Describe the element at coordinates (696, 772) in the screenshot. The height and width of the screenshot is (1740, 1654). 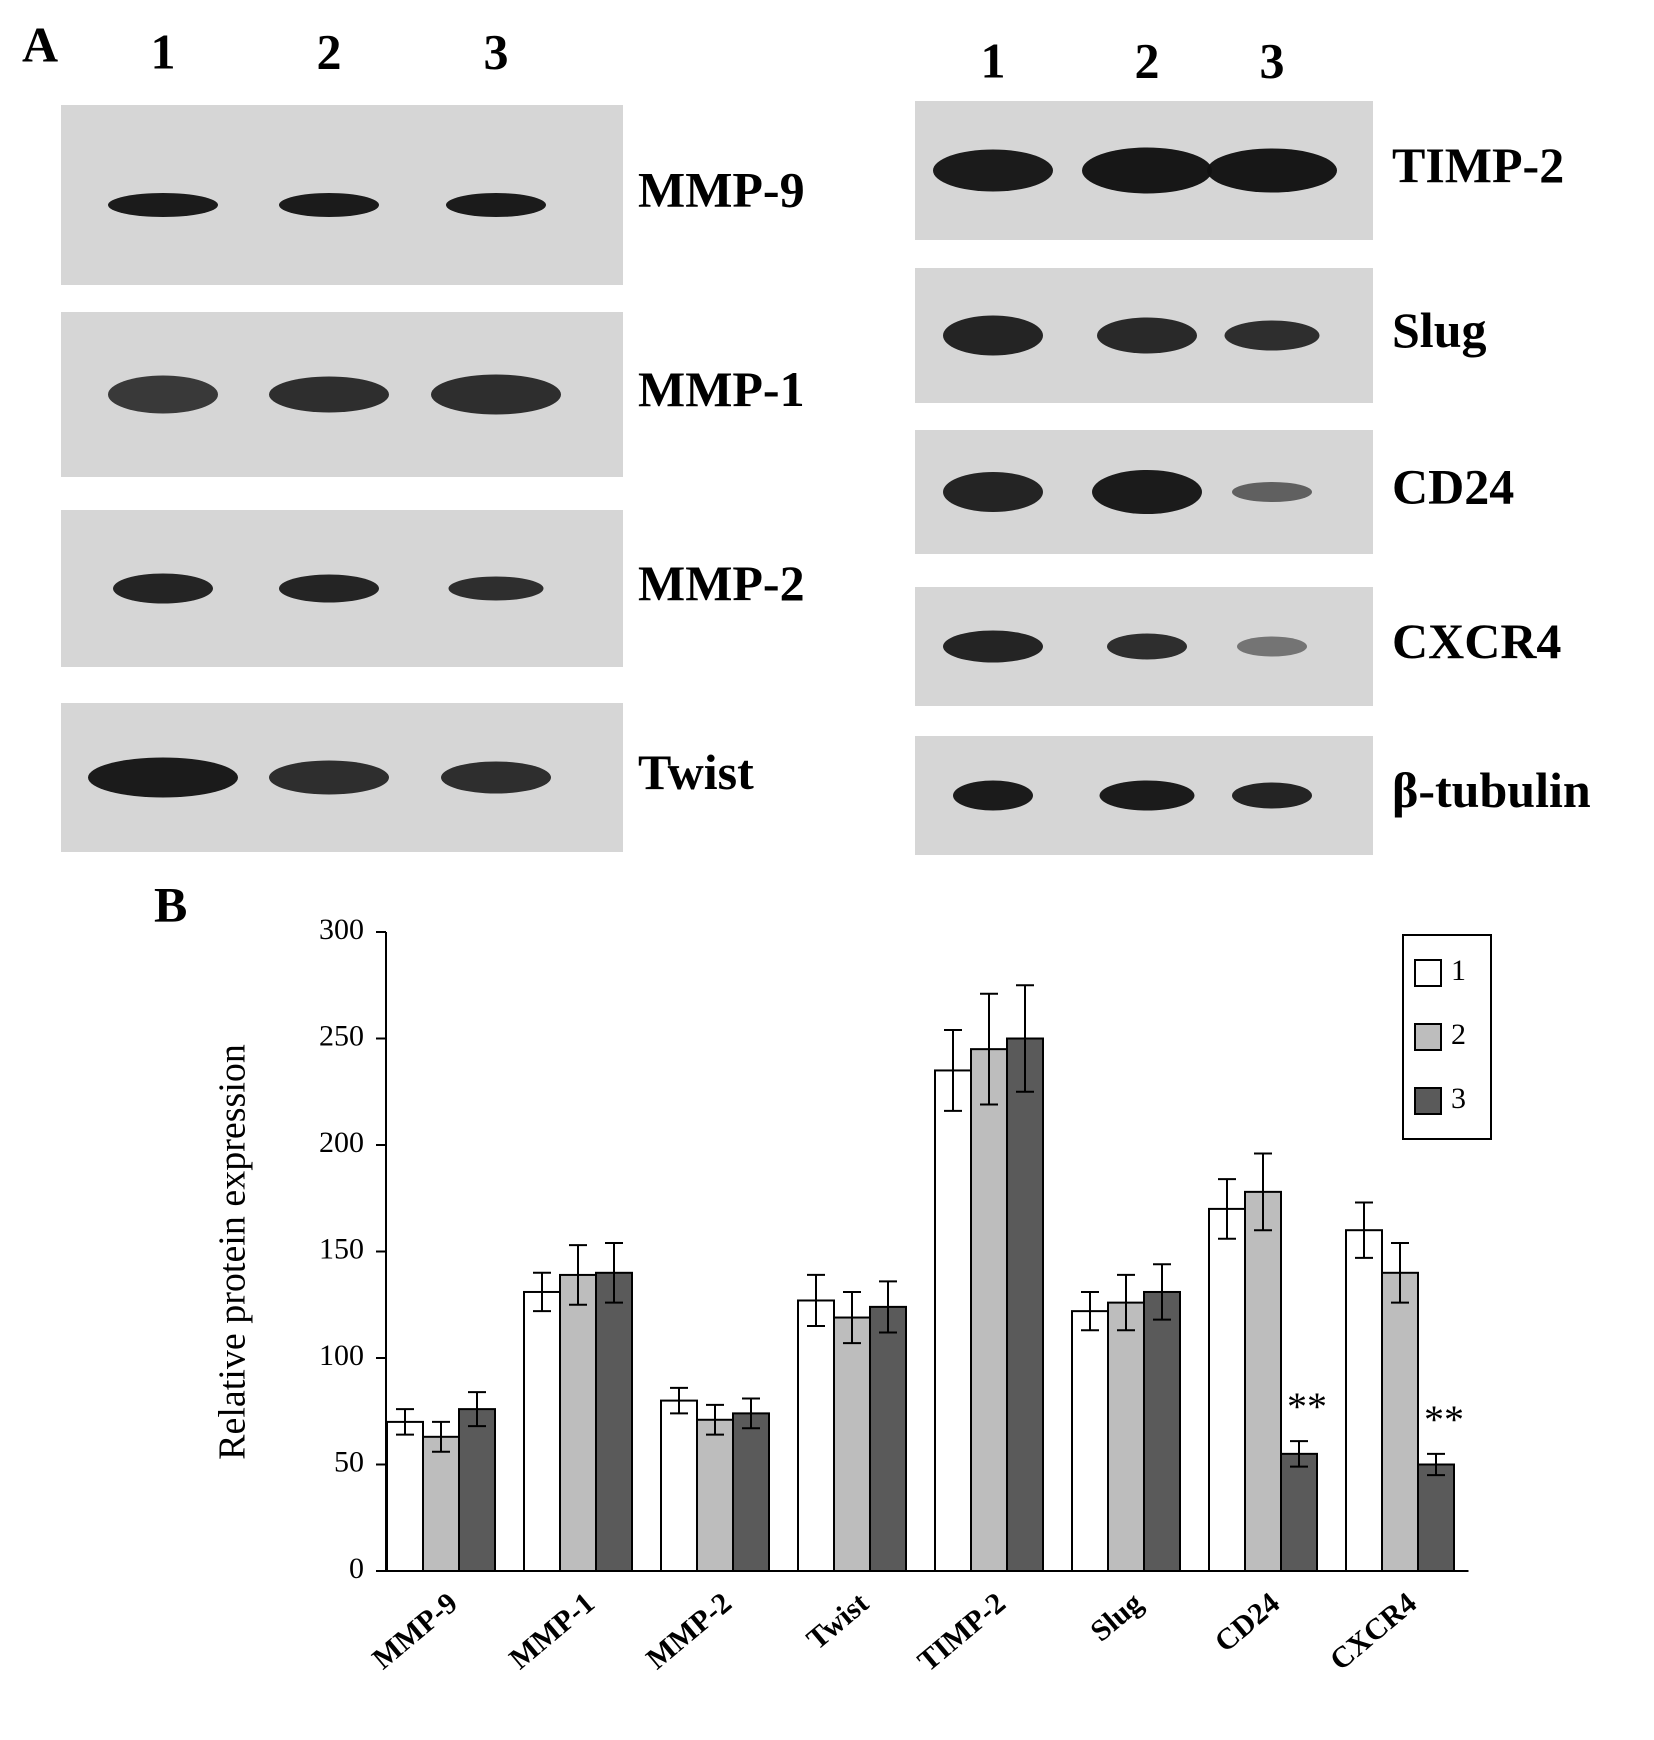
I see `protein-label: Twist` at that location.